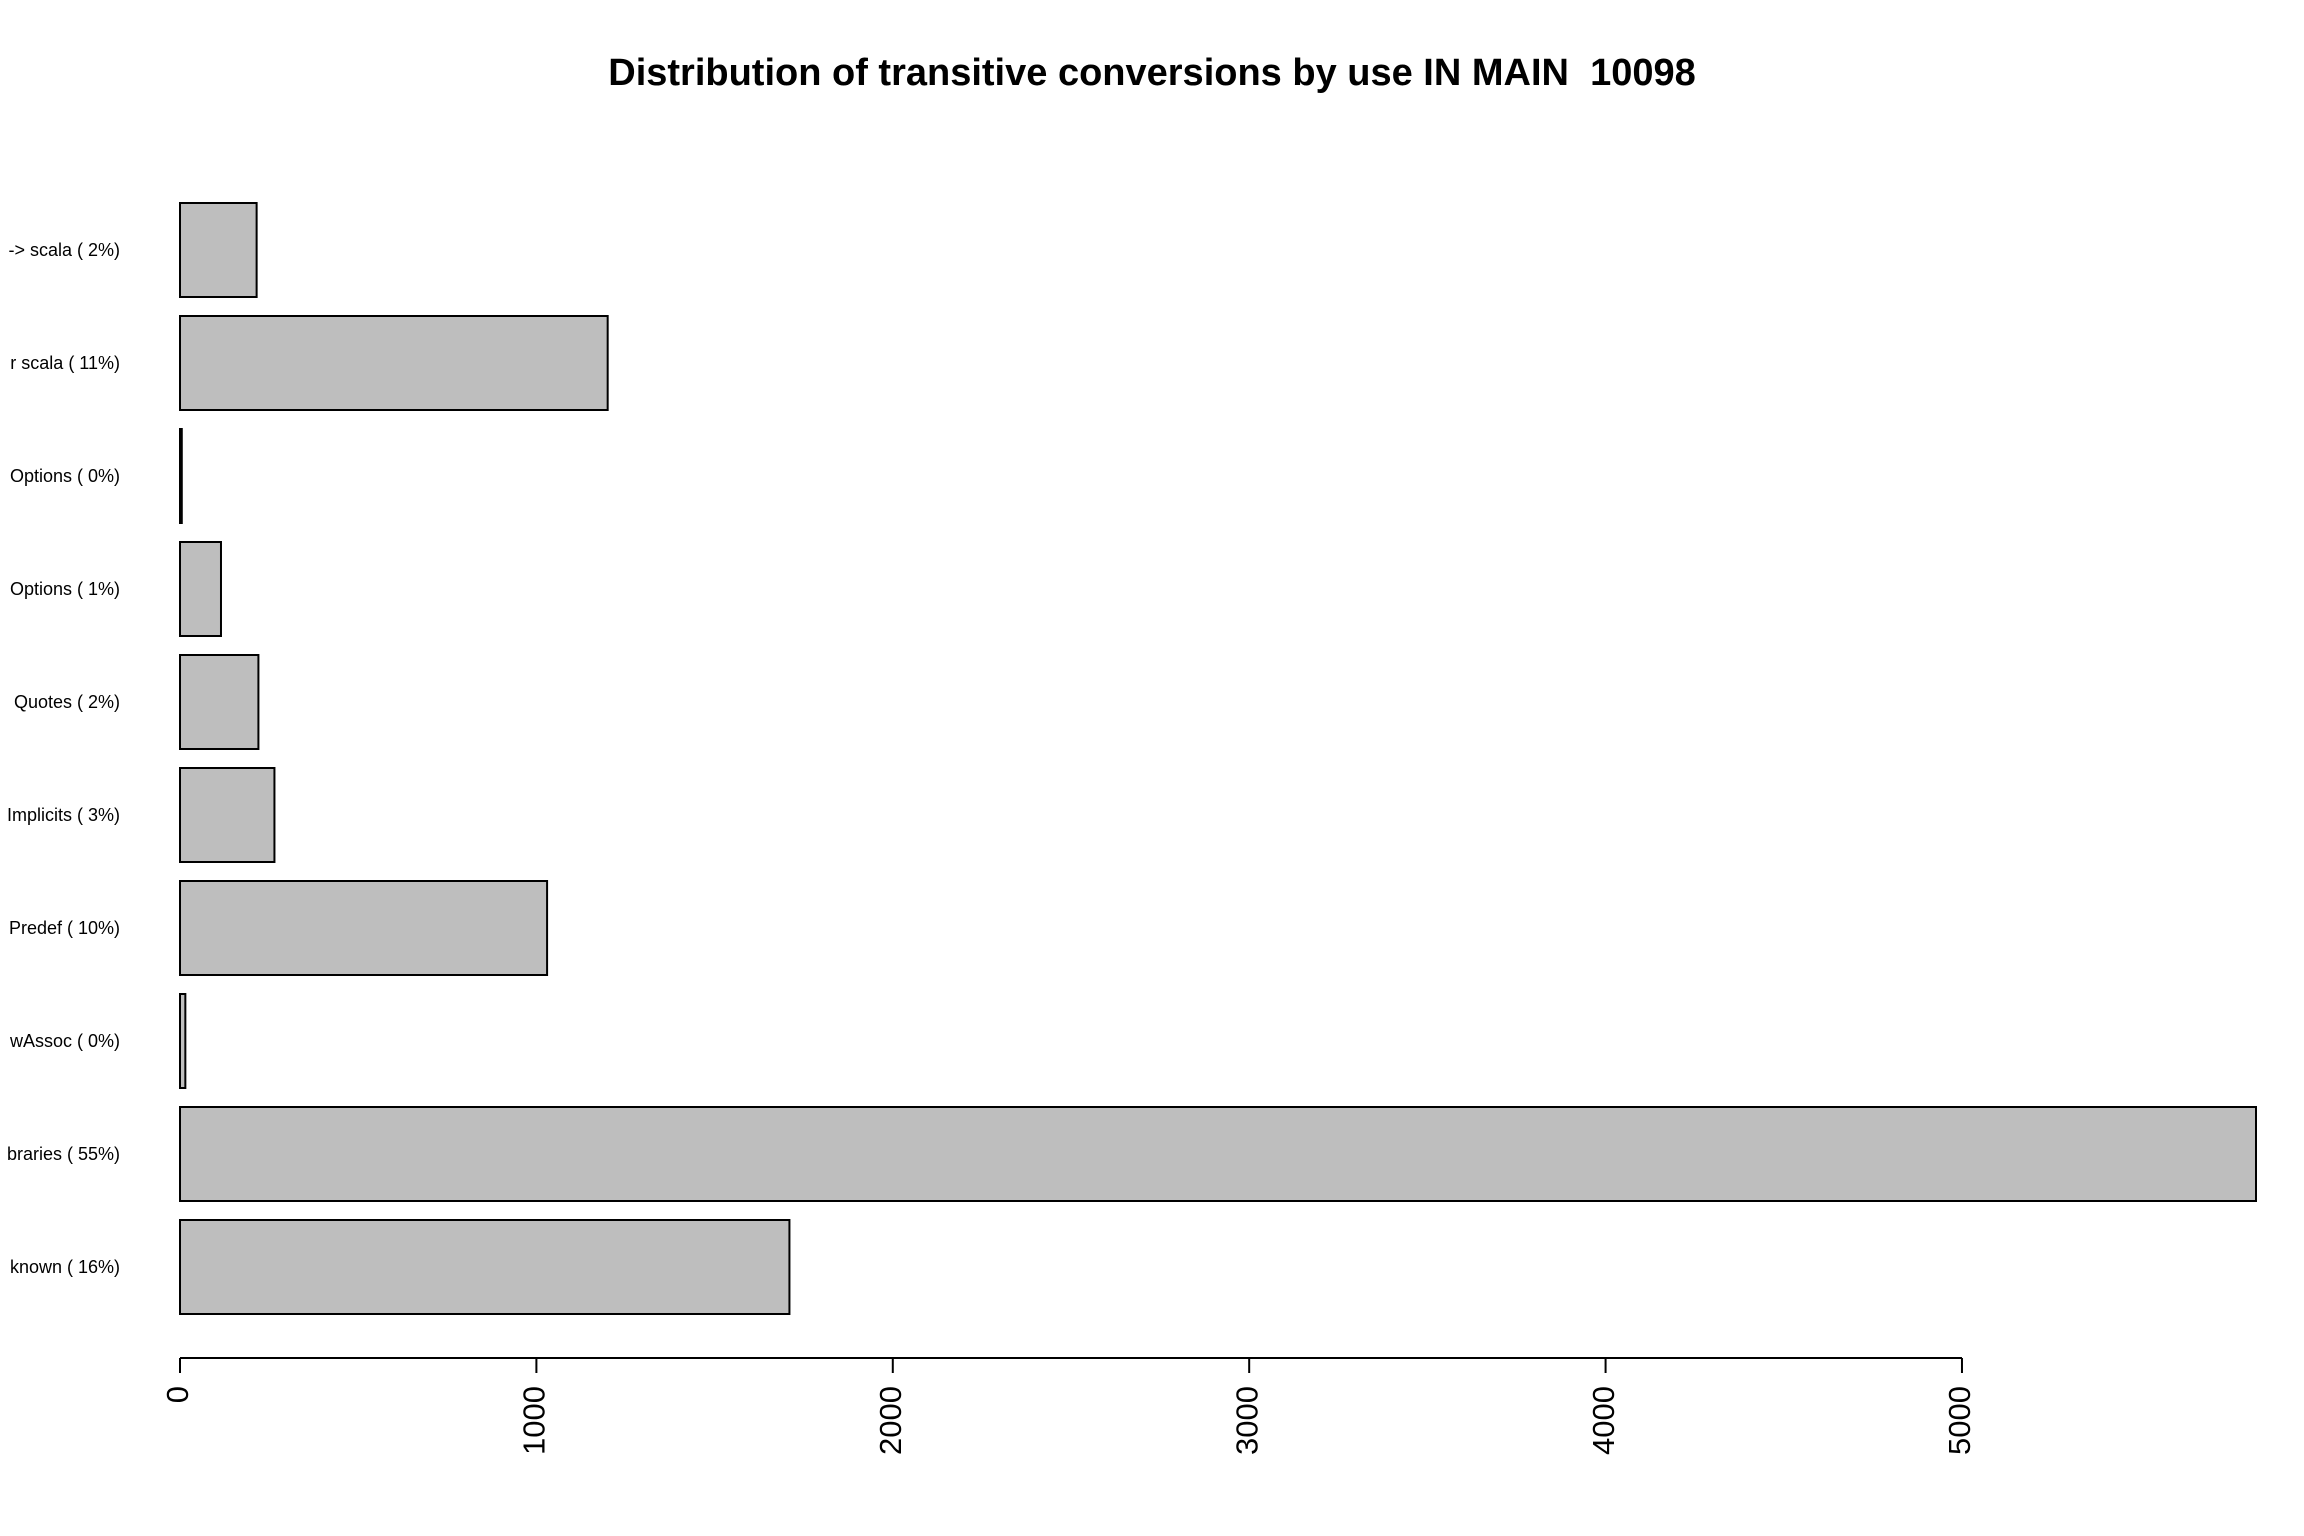 This screenshot has width=2304, height=1536. I want to click on x-tick-label: 0, so click(177, 1394).